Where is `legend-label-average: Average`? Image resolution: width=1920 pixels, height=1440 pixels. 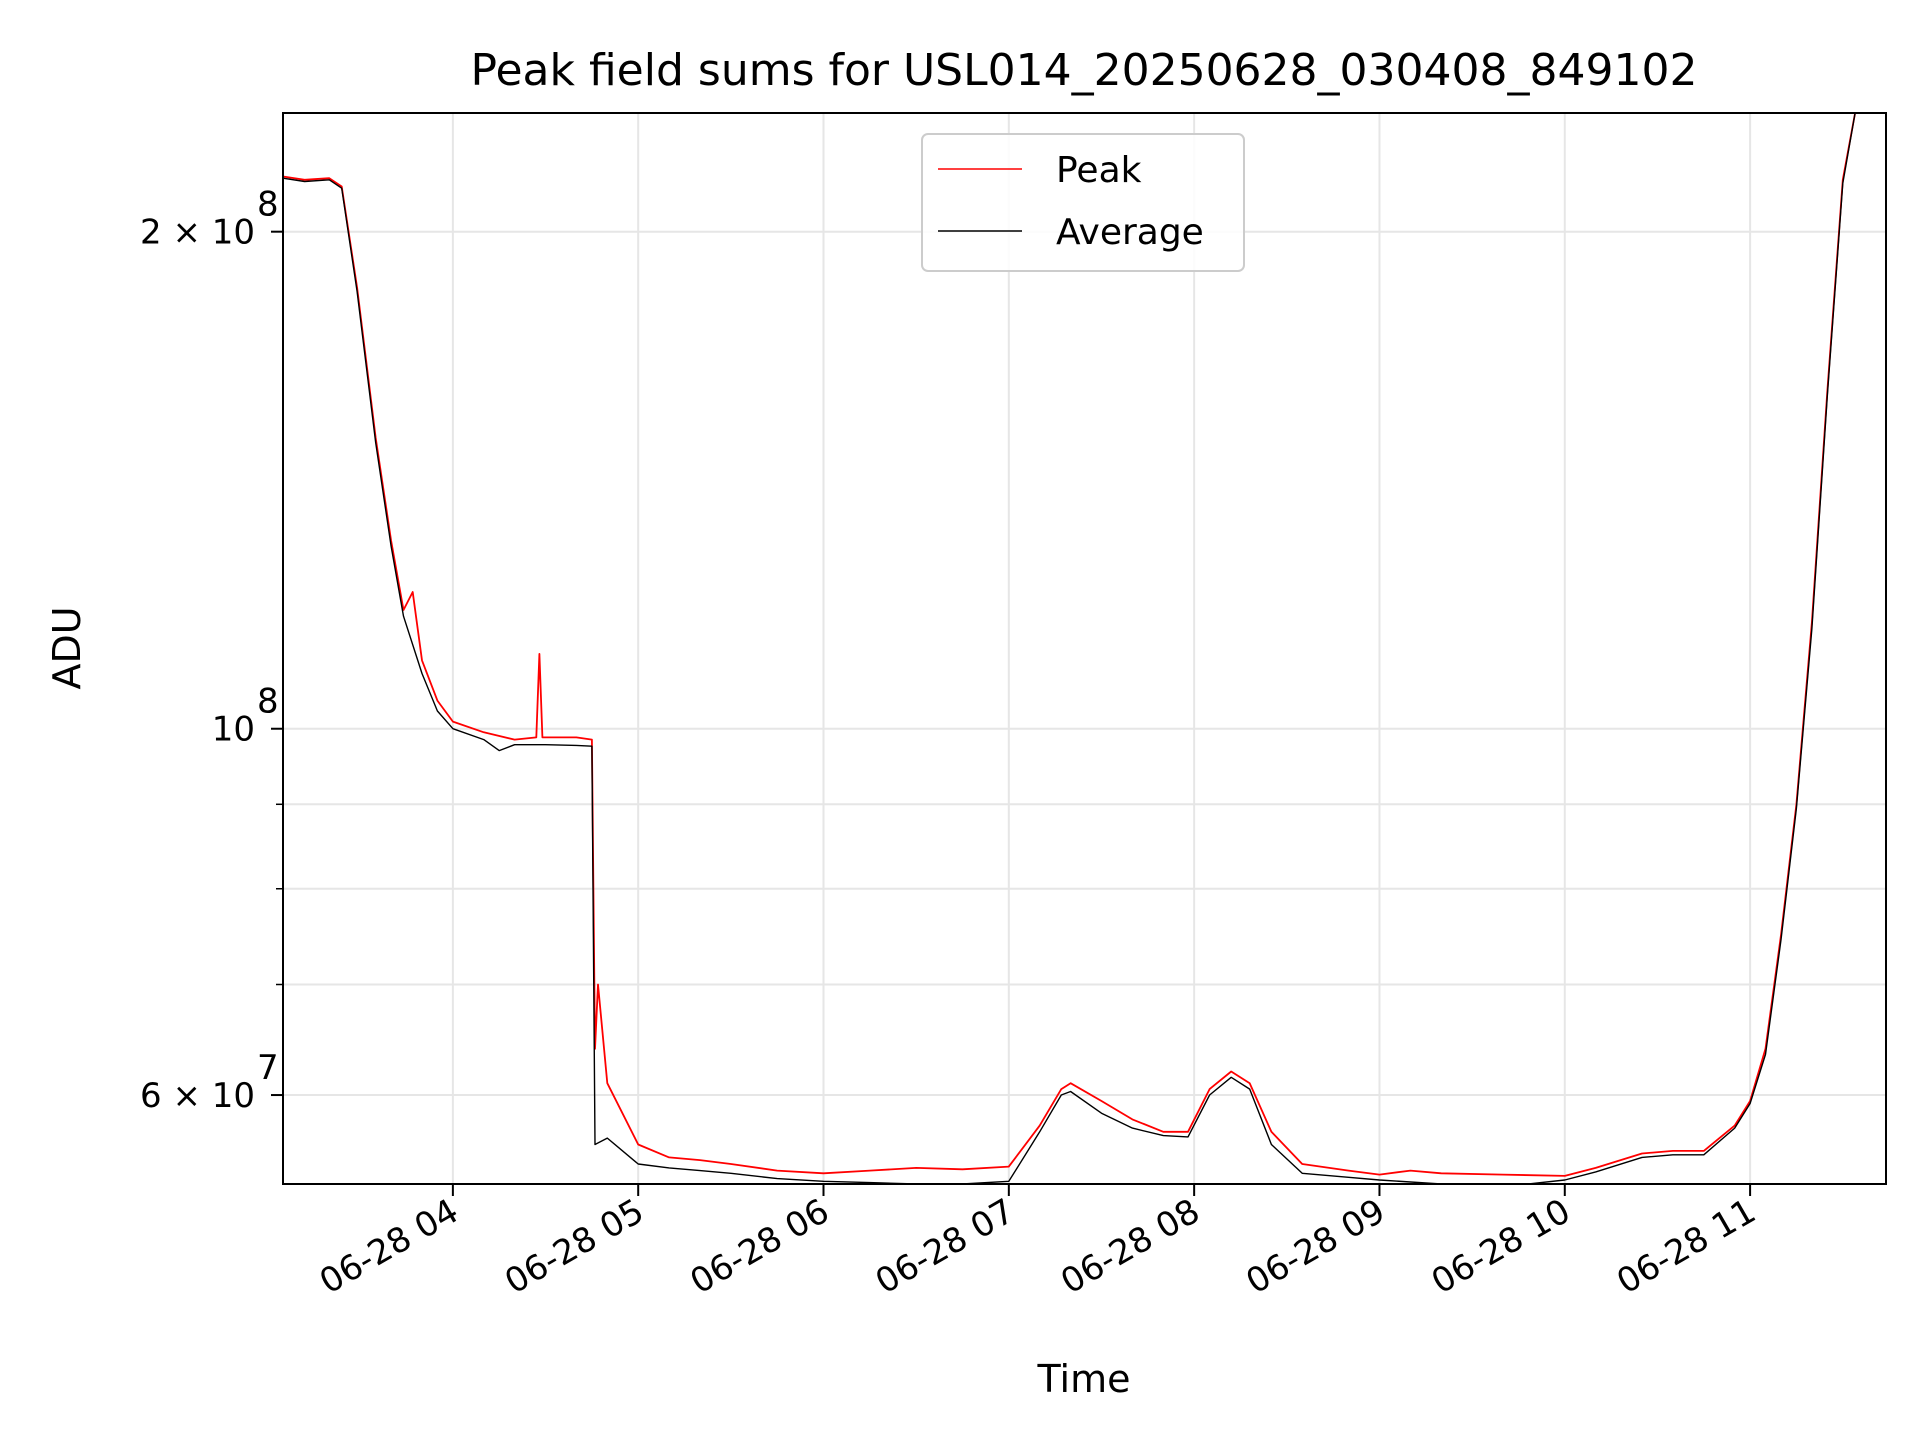 legend-label-average: Average is located at coordinates (1130, 232).